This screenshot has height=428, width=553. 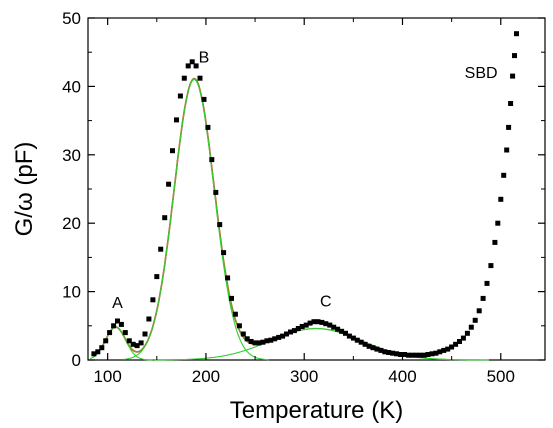 I want to click on fit-peak-C, so click(x=321, y=344).